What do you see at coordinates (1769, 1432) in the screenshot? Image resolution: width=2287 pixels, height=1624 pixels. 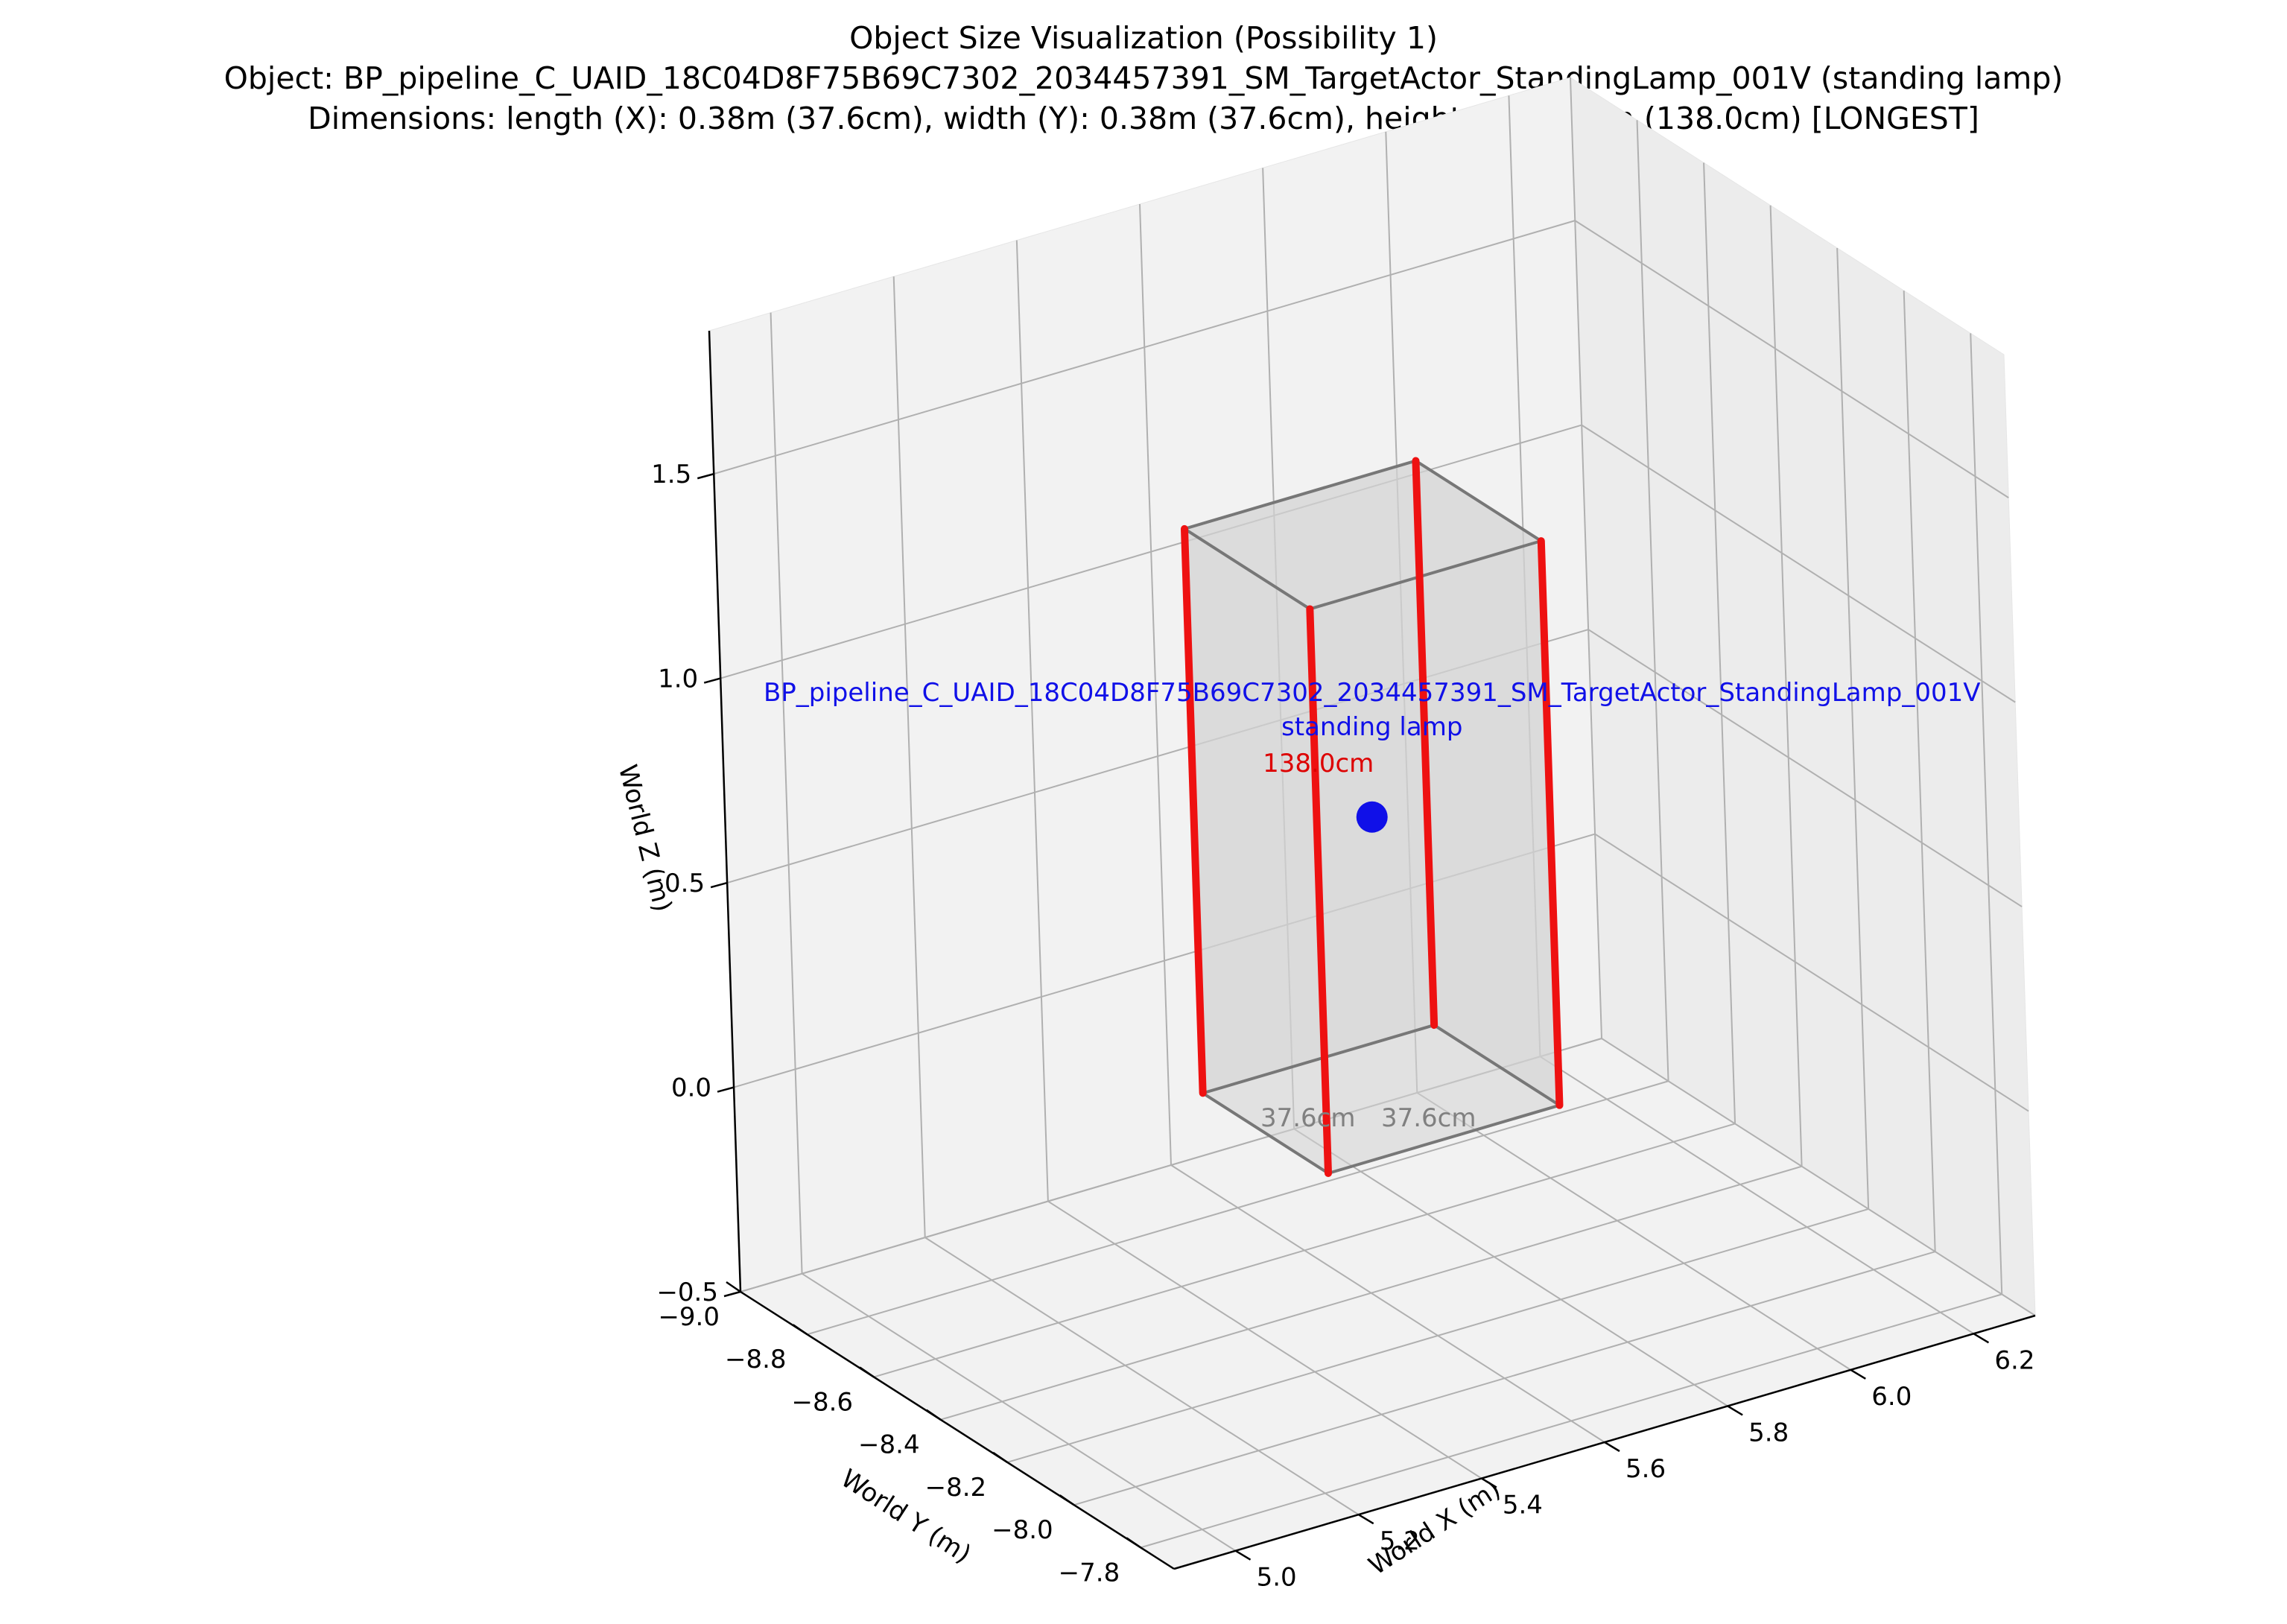 I see `x-tick-label: 5.8` at bounding box center [1769, 1432].